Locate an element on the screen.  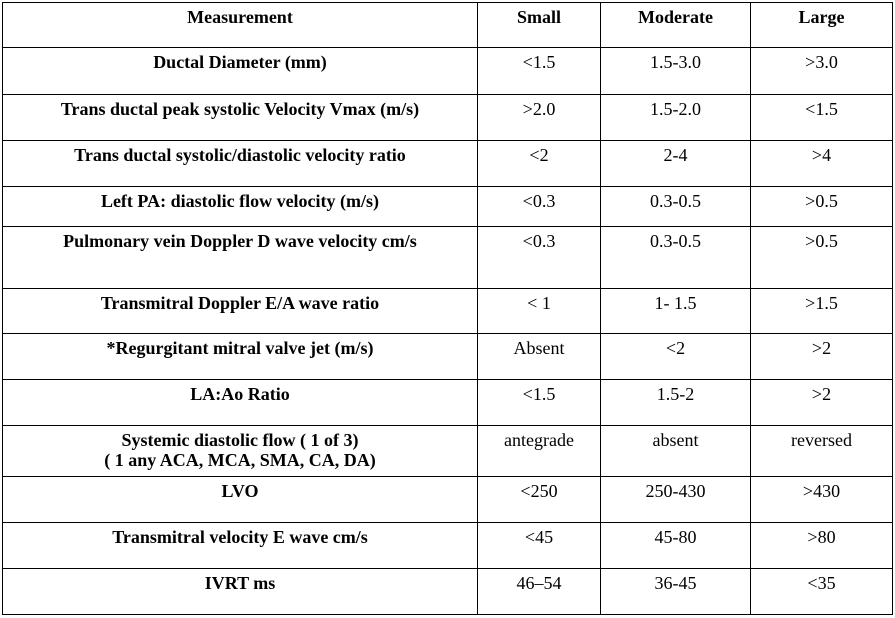
header-row: Measurement Small Moderate Large is located at coordinates (447, 25).